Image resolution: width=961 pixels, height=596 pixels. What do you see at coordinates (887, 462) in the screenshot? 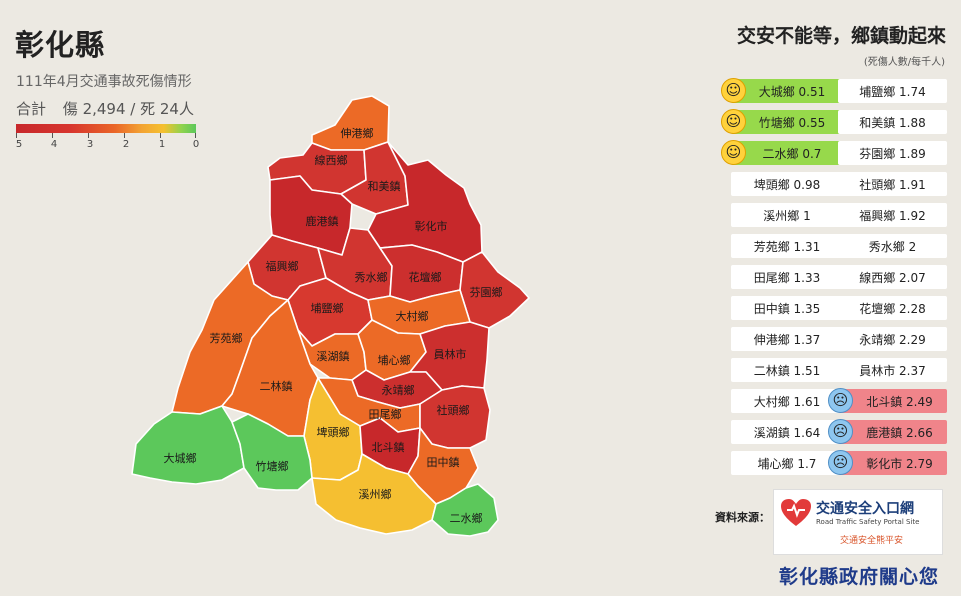
I see `ranking-item: ☹ 彰化市 2.79` at bounding box center [887, 462].